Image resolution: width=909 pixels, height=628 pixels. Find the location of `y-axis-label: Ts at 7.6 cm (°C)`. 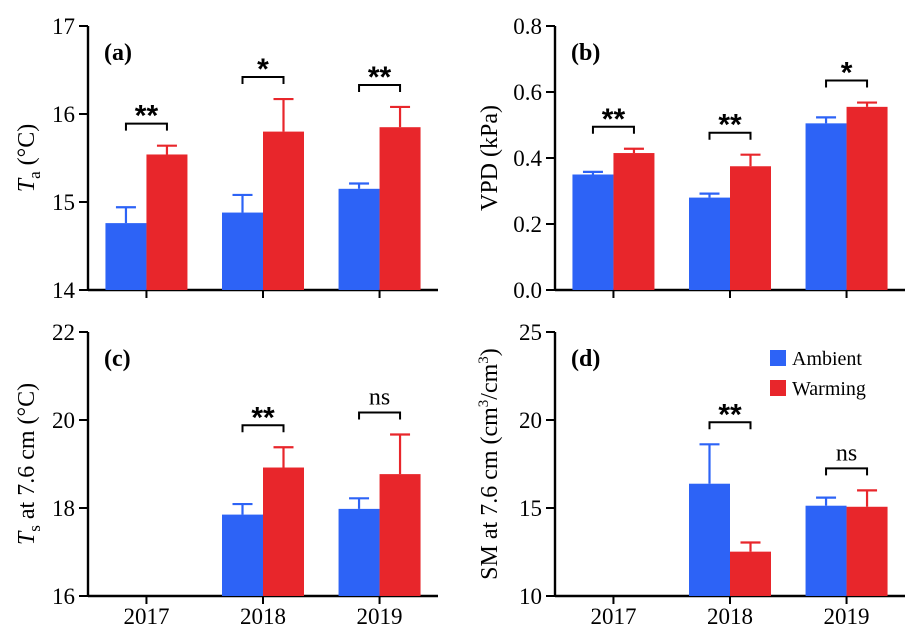

y-axis-label: Ts at 7.6 cm (°C) is located at coordinates (29, 464).